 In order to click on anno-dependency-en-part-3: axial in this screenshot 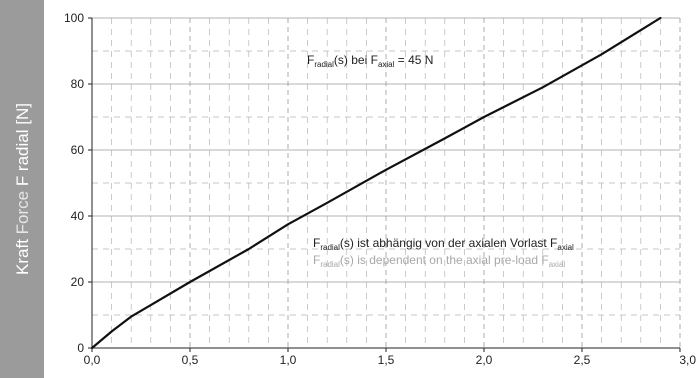, I will do `click(557, 264)`.